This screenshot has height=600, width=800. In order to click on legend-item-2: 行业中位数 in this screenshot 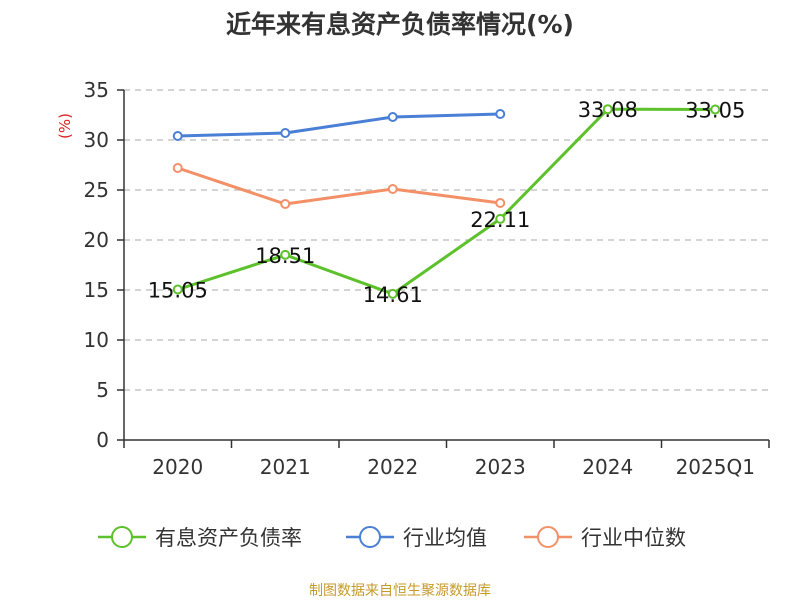, I will do `click(605, 538)`.